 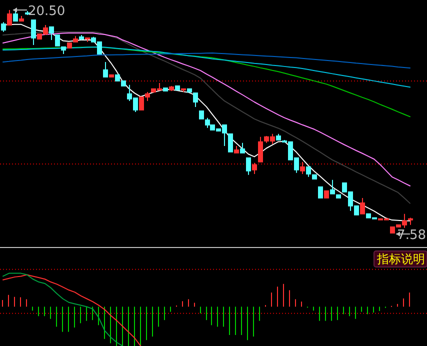 I want to click on annotation: 7.58, so click(x=411, y=235).